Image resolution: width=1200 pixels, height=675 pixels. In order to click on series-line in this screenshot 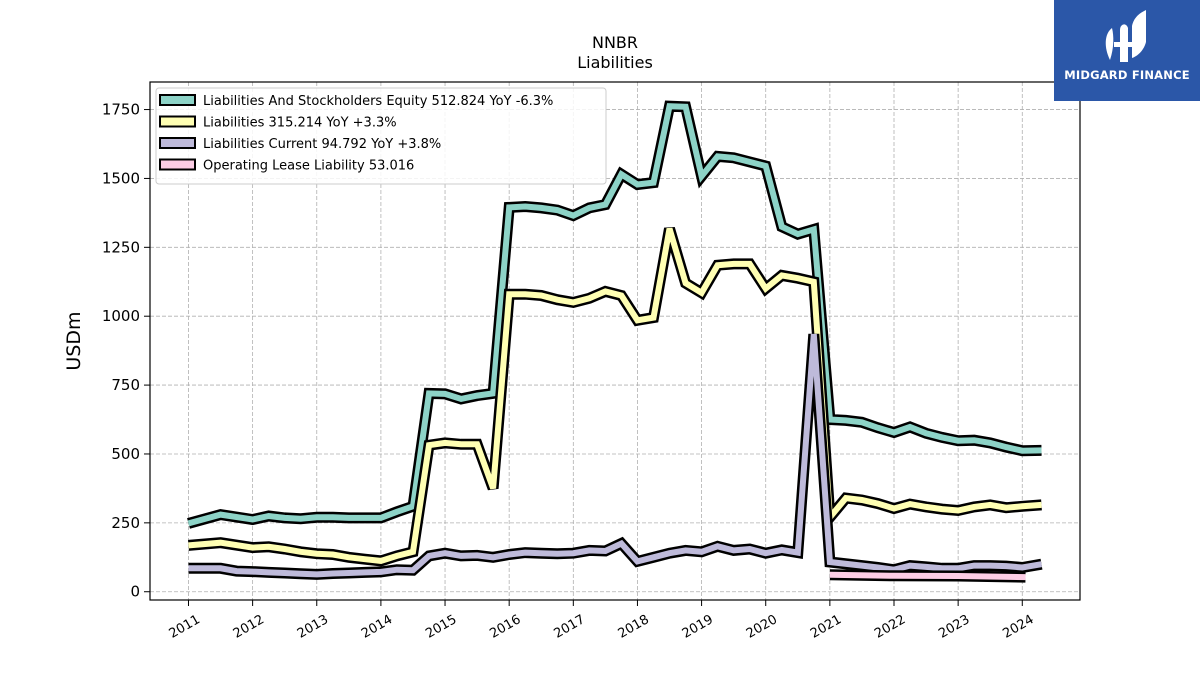, I will do `click(927, 576)`.